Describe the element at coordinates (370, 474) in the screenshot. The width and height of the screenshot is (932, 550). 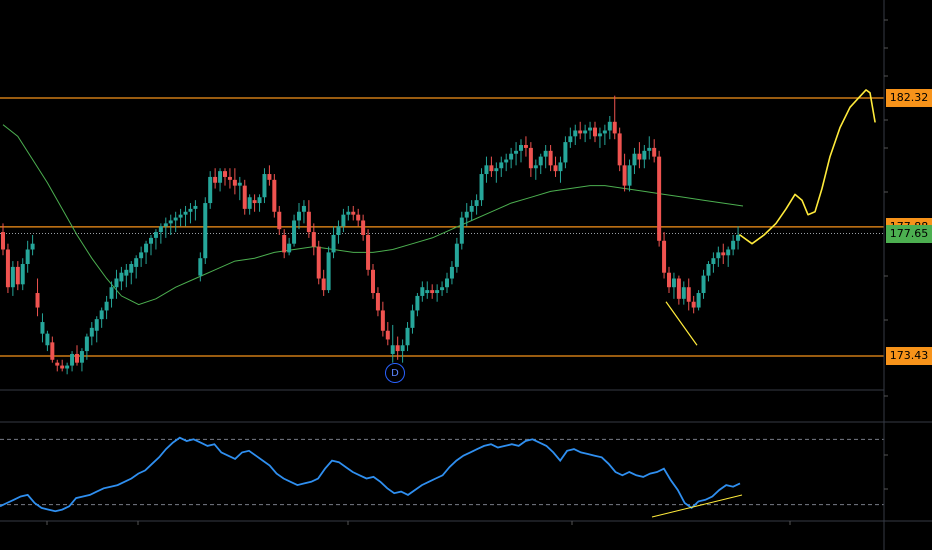
I see `rsi-line` at that location.